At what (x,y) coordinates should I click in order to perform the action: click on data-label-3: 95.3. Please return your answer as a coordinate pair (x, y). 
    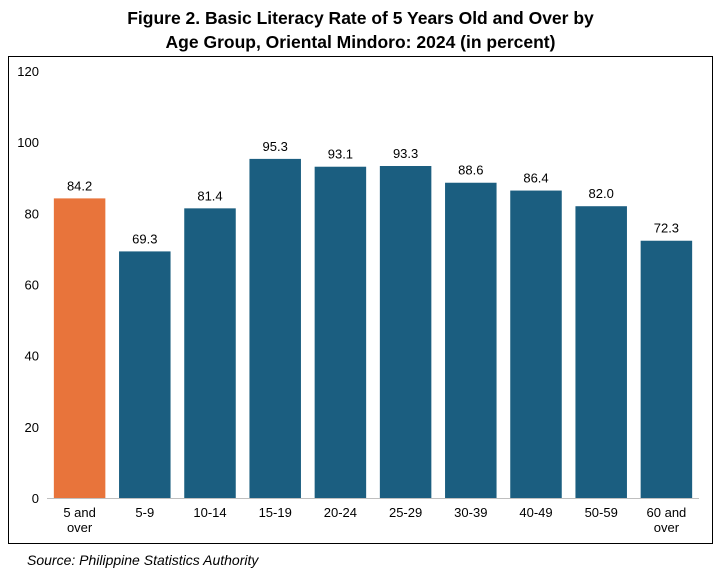
    Looking at the image, I should click on (275, 146).